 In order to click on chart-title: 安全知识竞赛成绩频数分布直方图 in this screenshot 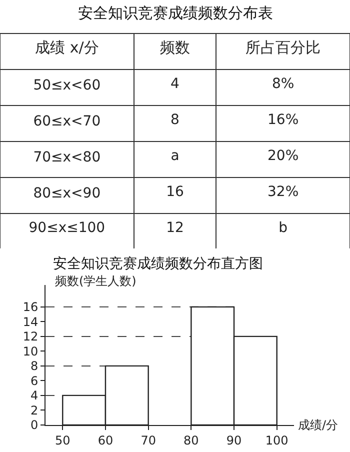, I will do `click(158, 264)`.